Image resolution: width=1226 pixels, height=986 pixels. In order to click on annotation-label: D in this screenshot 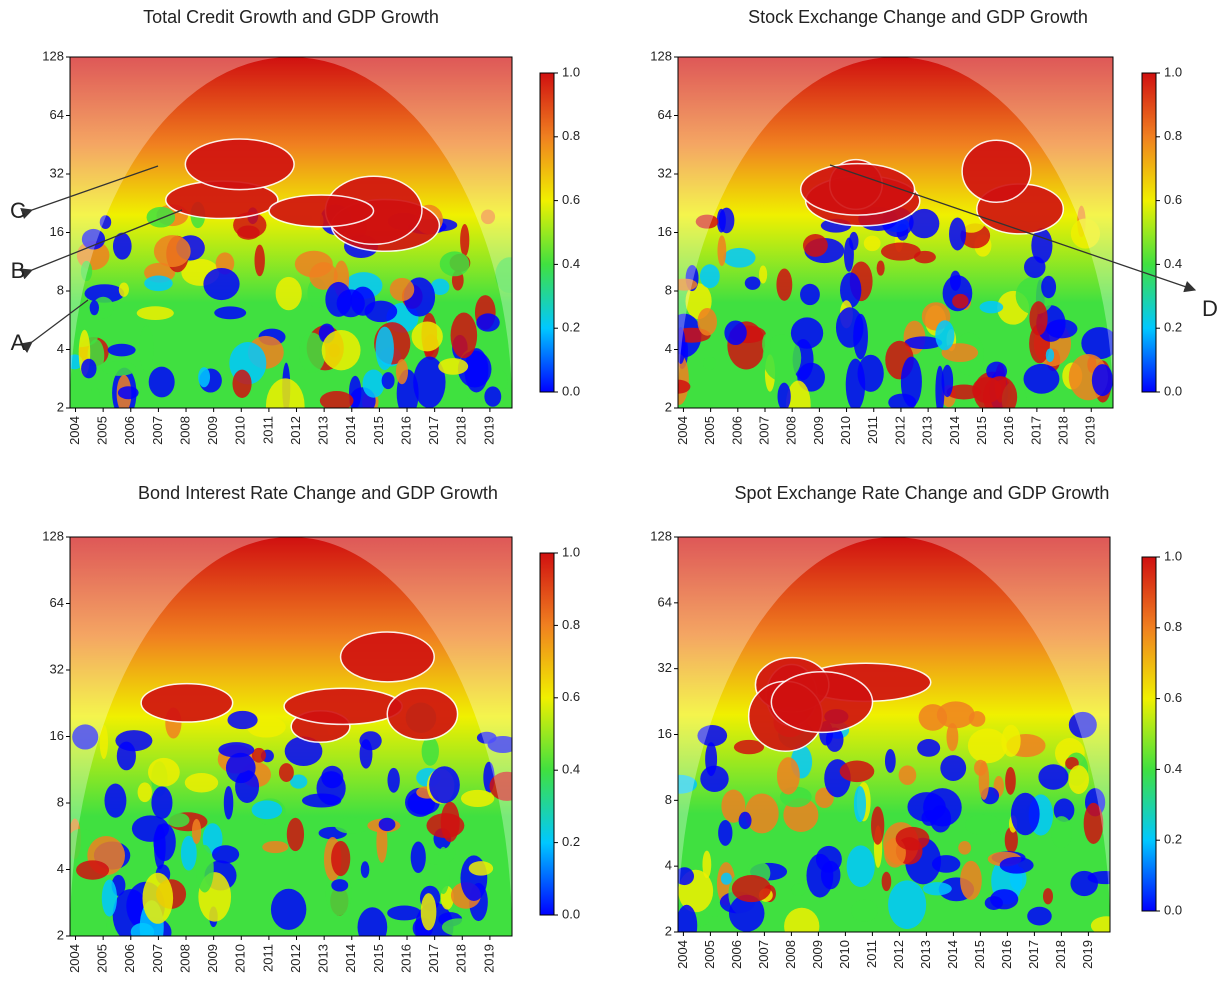, I will do `click(1210, 308)`.